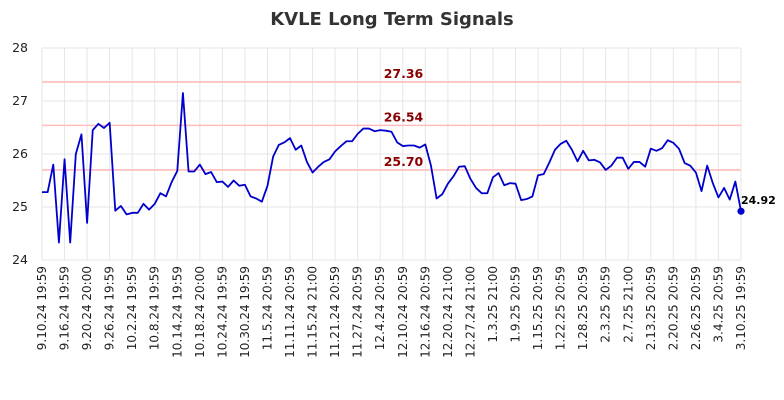  Describe the element at coordinates (65, 308) in the screenshot. I see `x-tick-label: 9.16.24 19:59` at that location.